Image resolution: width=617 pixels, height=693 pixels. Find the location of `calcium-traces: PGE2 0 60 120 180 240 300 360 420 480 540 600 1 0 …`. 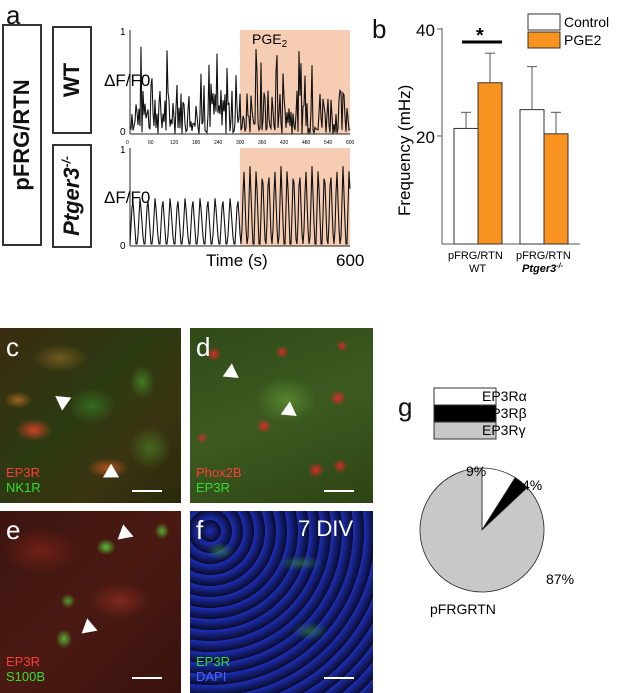

calcium-traces: PGE2 0 60 120 180 240 300 360 420 480 540 600 1 0 … is located at coordinates (234, 148).